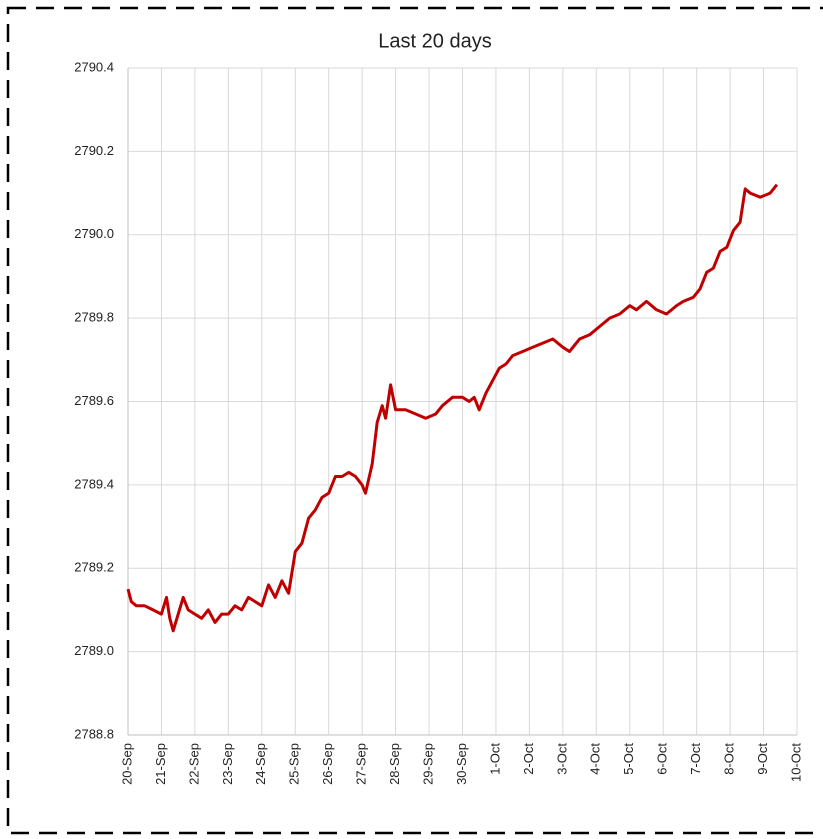 The width and height of the screenshot is (823, 839). What do you see at coordinates (94, 567) in the screenshot?
I see `y-tick-label: 2789.2` at bounding box center [94, 567].